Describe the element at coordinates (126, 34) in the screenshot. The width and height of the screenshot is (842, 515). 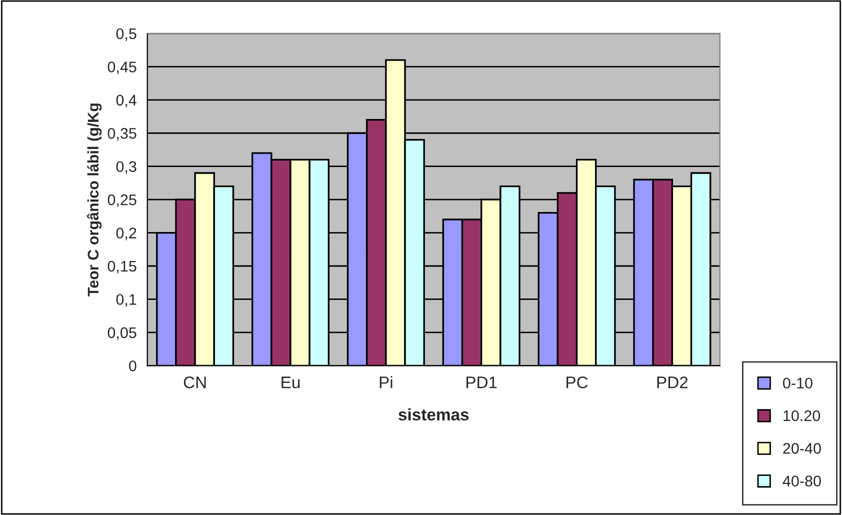
I see `y-tick-label: 0,5` at that location.